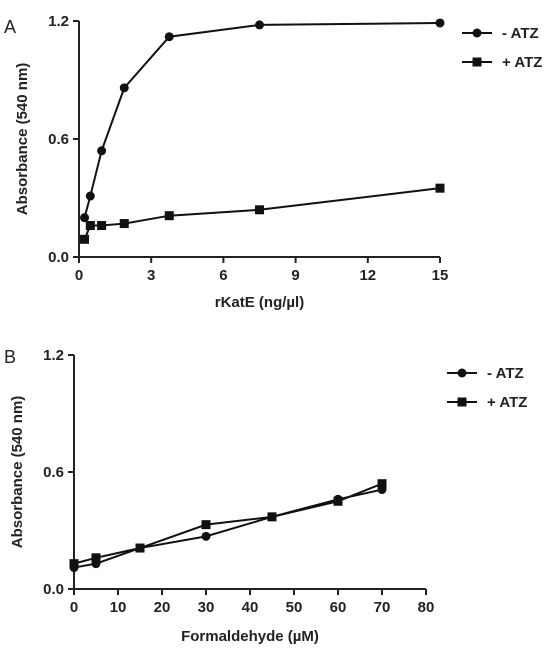  What do you see at coordinates (118, 607) in the screenshot?
I see `panel-b-x-tick-label: 10` at bounding box center [118, 607].